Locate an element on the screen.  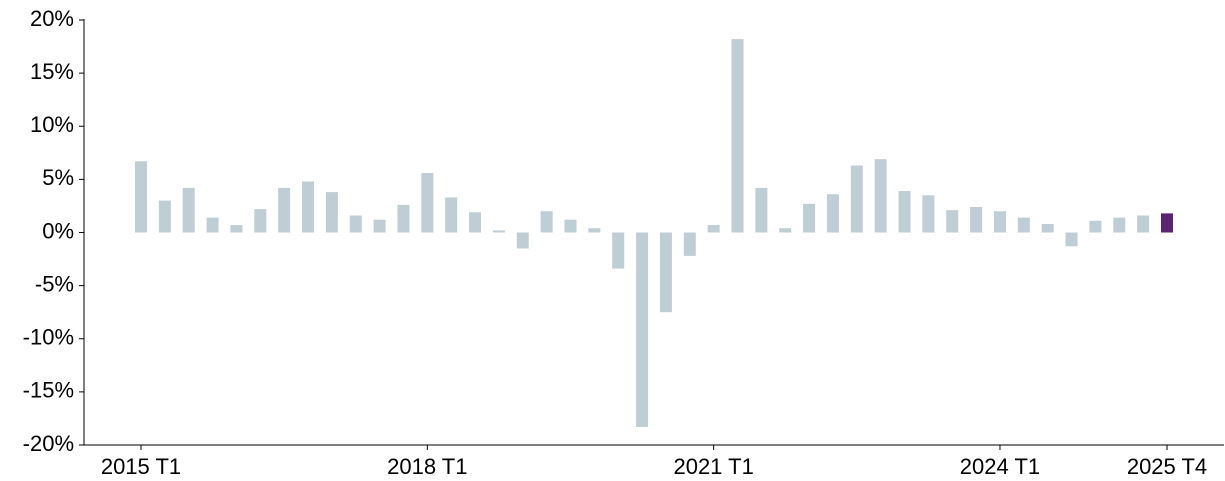
y-tick-label: 5% is located at coordinates (58, 177).